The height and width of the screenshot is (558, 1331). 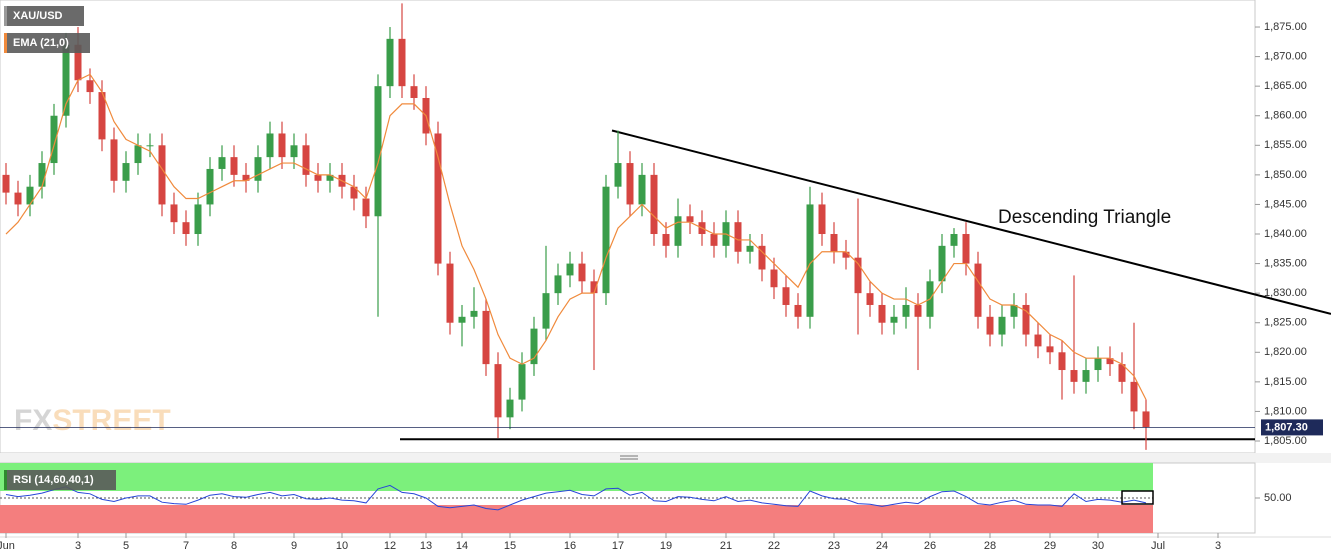 What do you see at coordinates (774, 546) in the screenshot?
I see `x-tick-label: 22` at bounding box center [774, 546].